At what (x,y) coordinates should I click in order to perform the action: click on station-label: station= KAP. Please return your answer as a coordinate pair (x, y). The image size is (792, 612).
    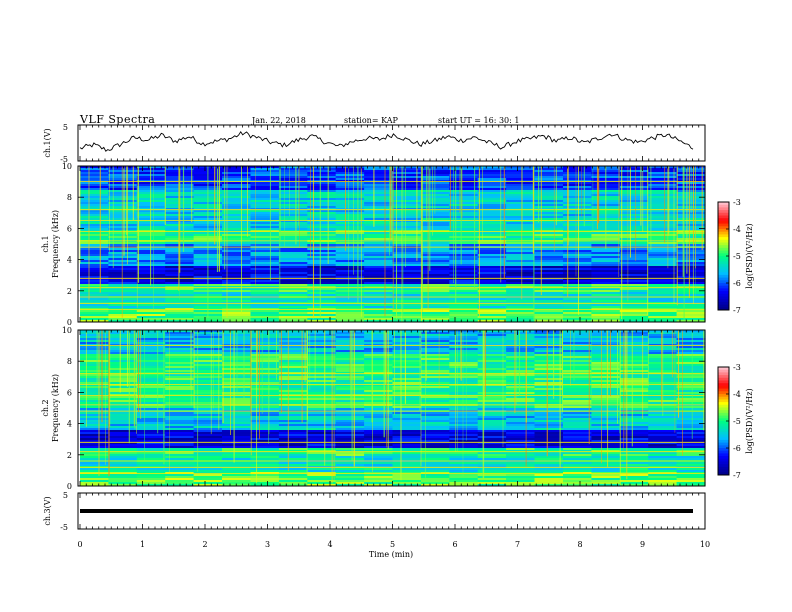
    Looking at the image, I should click on (371, 120).